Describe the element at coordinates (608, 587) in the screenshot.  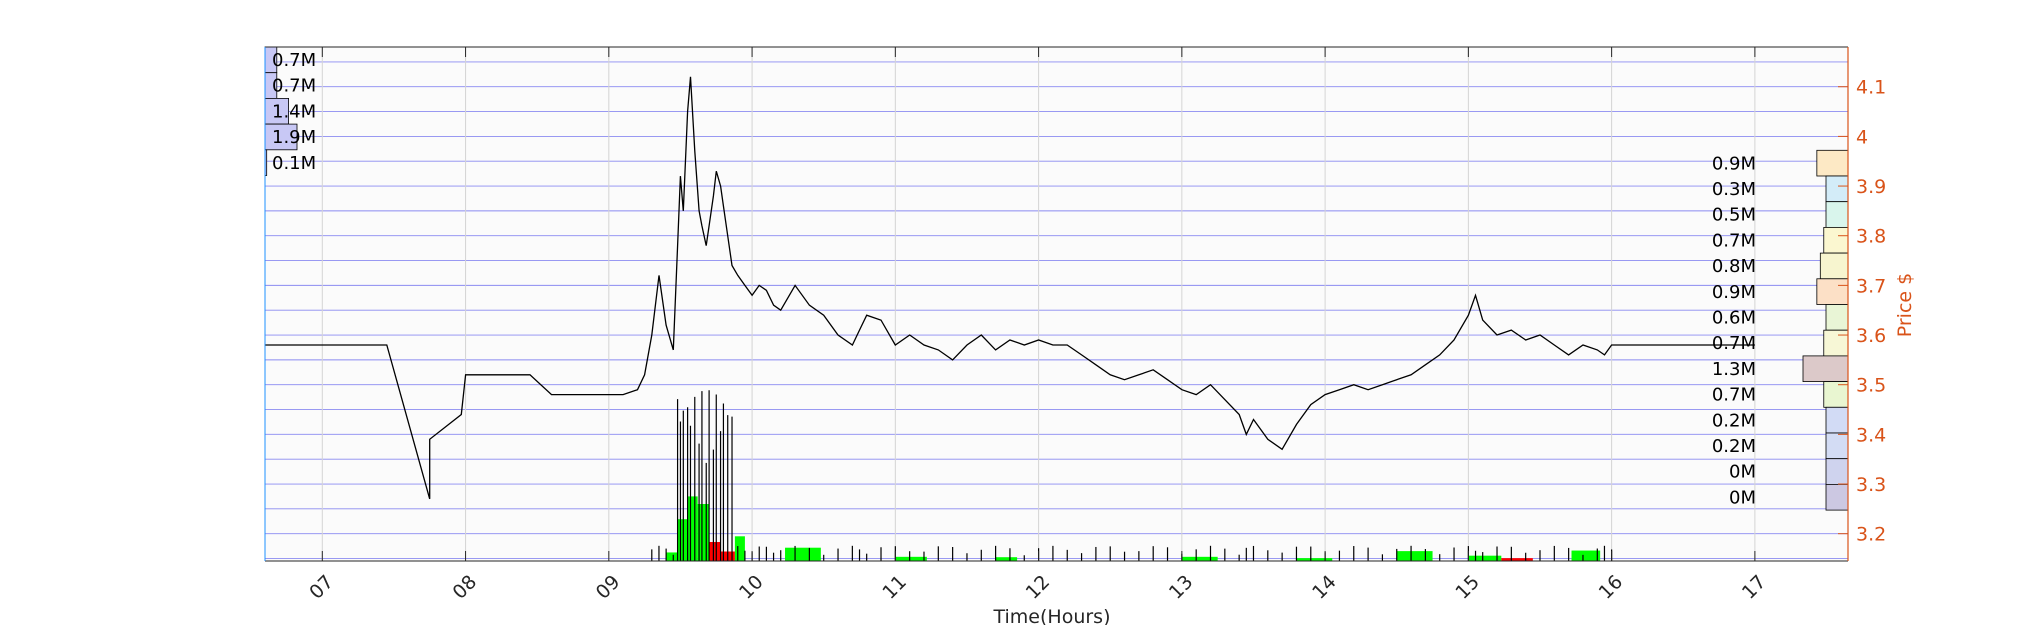
I see `x-tick-label: 09` at that location.